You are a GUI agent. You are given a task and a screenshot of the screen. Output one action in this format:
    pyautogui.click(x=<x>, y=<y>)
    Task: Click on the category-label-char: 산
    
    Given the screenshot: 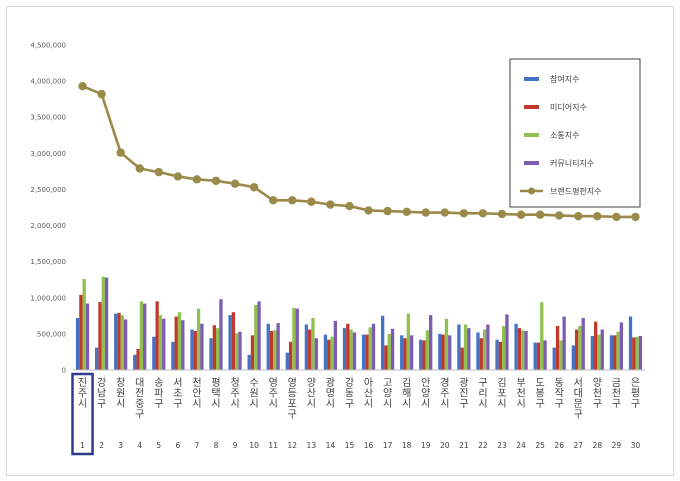 What is the action you would take?
    pyautogui.click(x=311, y=394)
    